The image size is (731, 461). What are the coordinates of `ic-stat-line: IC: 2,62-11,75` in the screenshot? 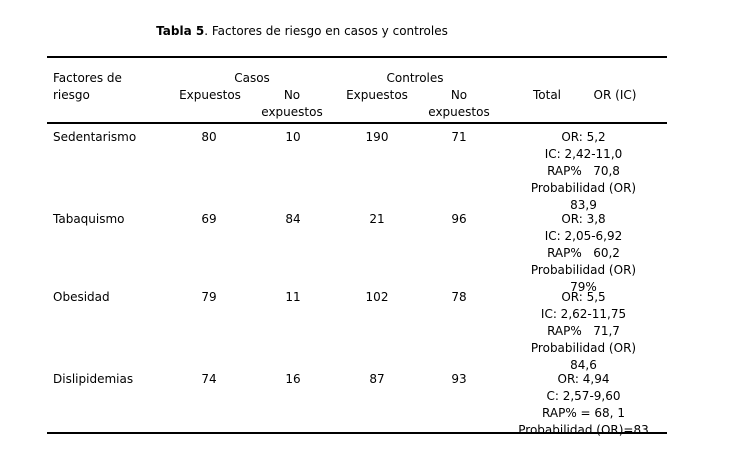 It's located at (583, 314).